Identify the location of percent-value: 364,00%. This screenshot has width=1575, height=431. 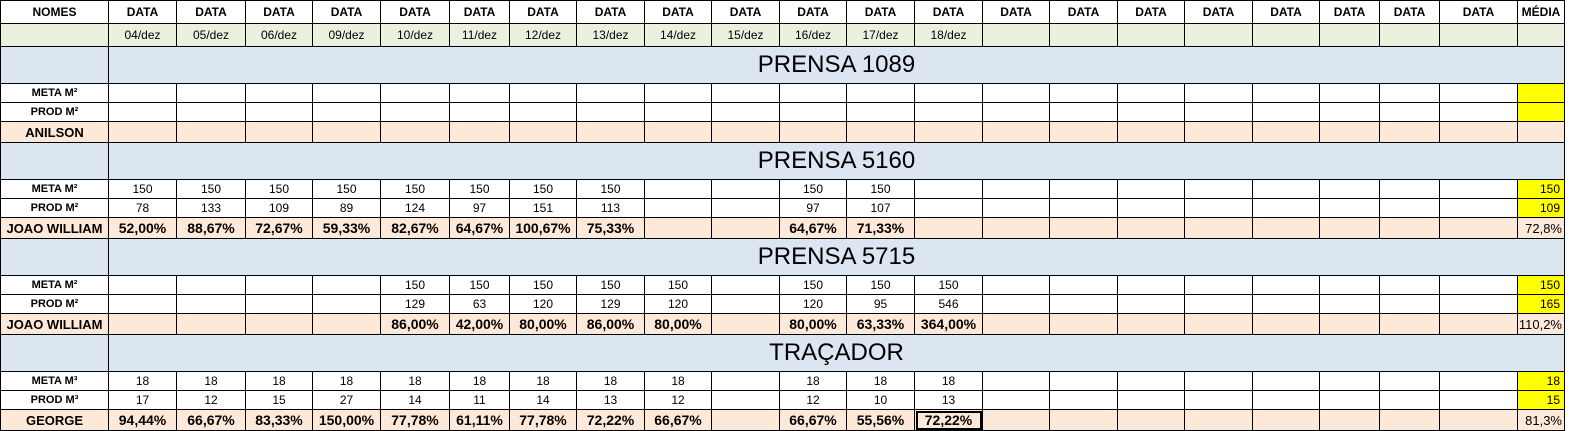
(948, 324).